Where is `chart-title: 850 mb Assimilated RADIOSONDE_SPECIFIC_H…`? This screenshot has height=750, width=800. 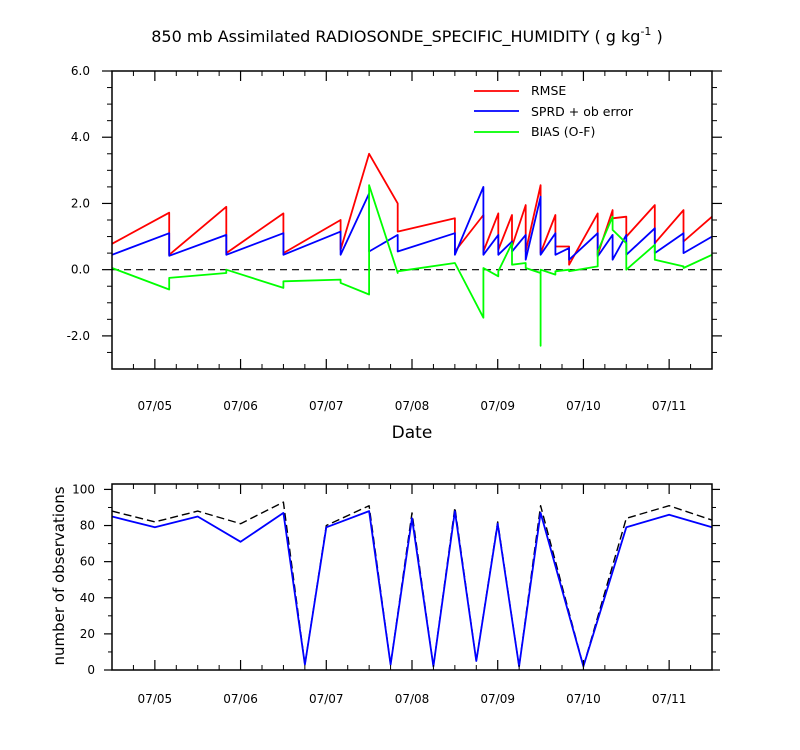 chart-title: 850 mb Assimilated RADIOSONDE_SPECIFIC_H… is located at coordinates (406, 36).